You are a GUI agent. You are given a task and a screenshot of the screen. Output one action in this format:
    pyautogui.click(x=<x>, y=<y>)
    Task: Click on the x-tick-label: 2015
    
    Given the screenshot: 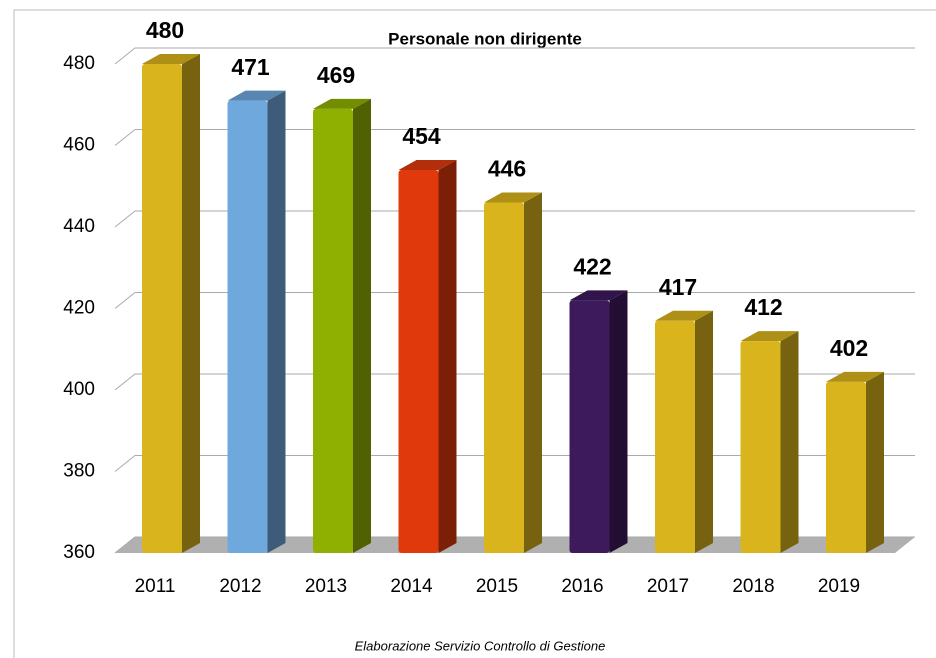 What is the action you would take?
    pyautogui.click(x=497, y=586)
    